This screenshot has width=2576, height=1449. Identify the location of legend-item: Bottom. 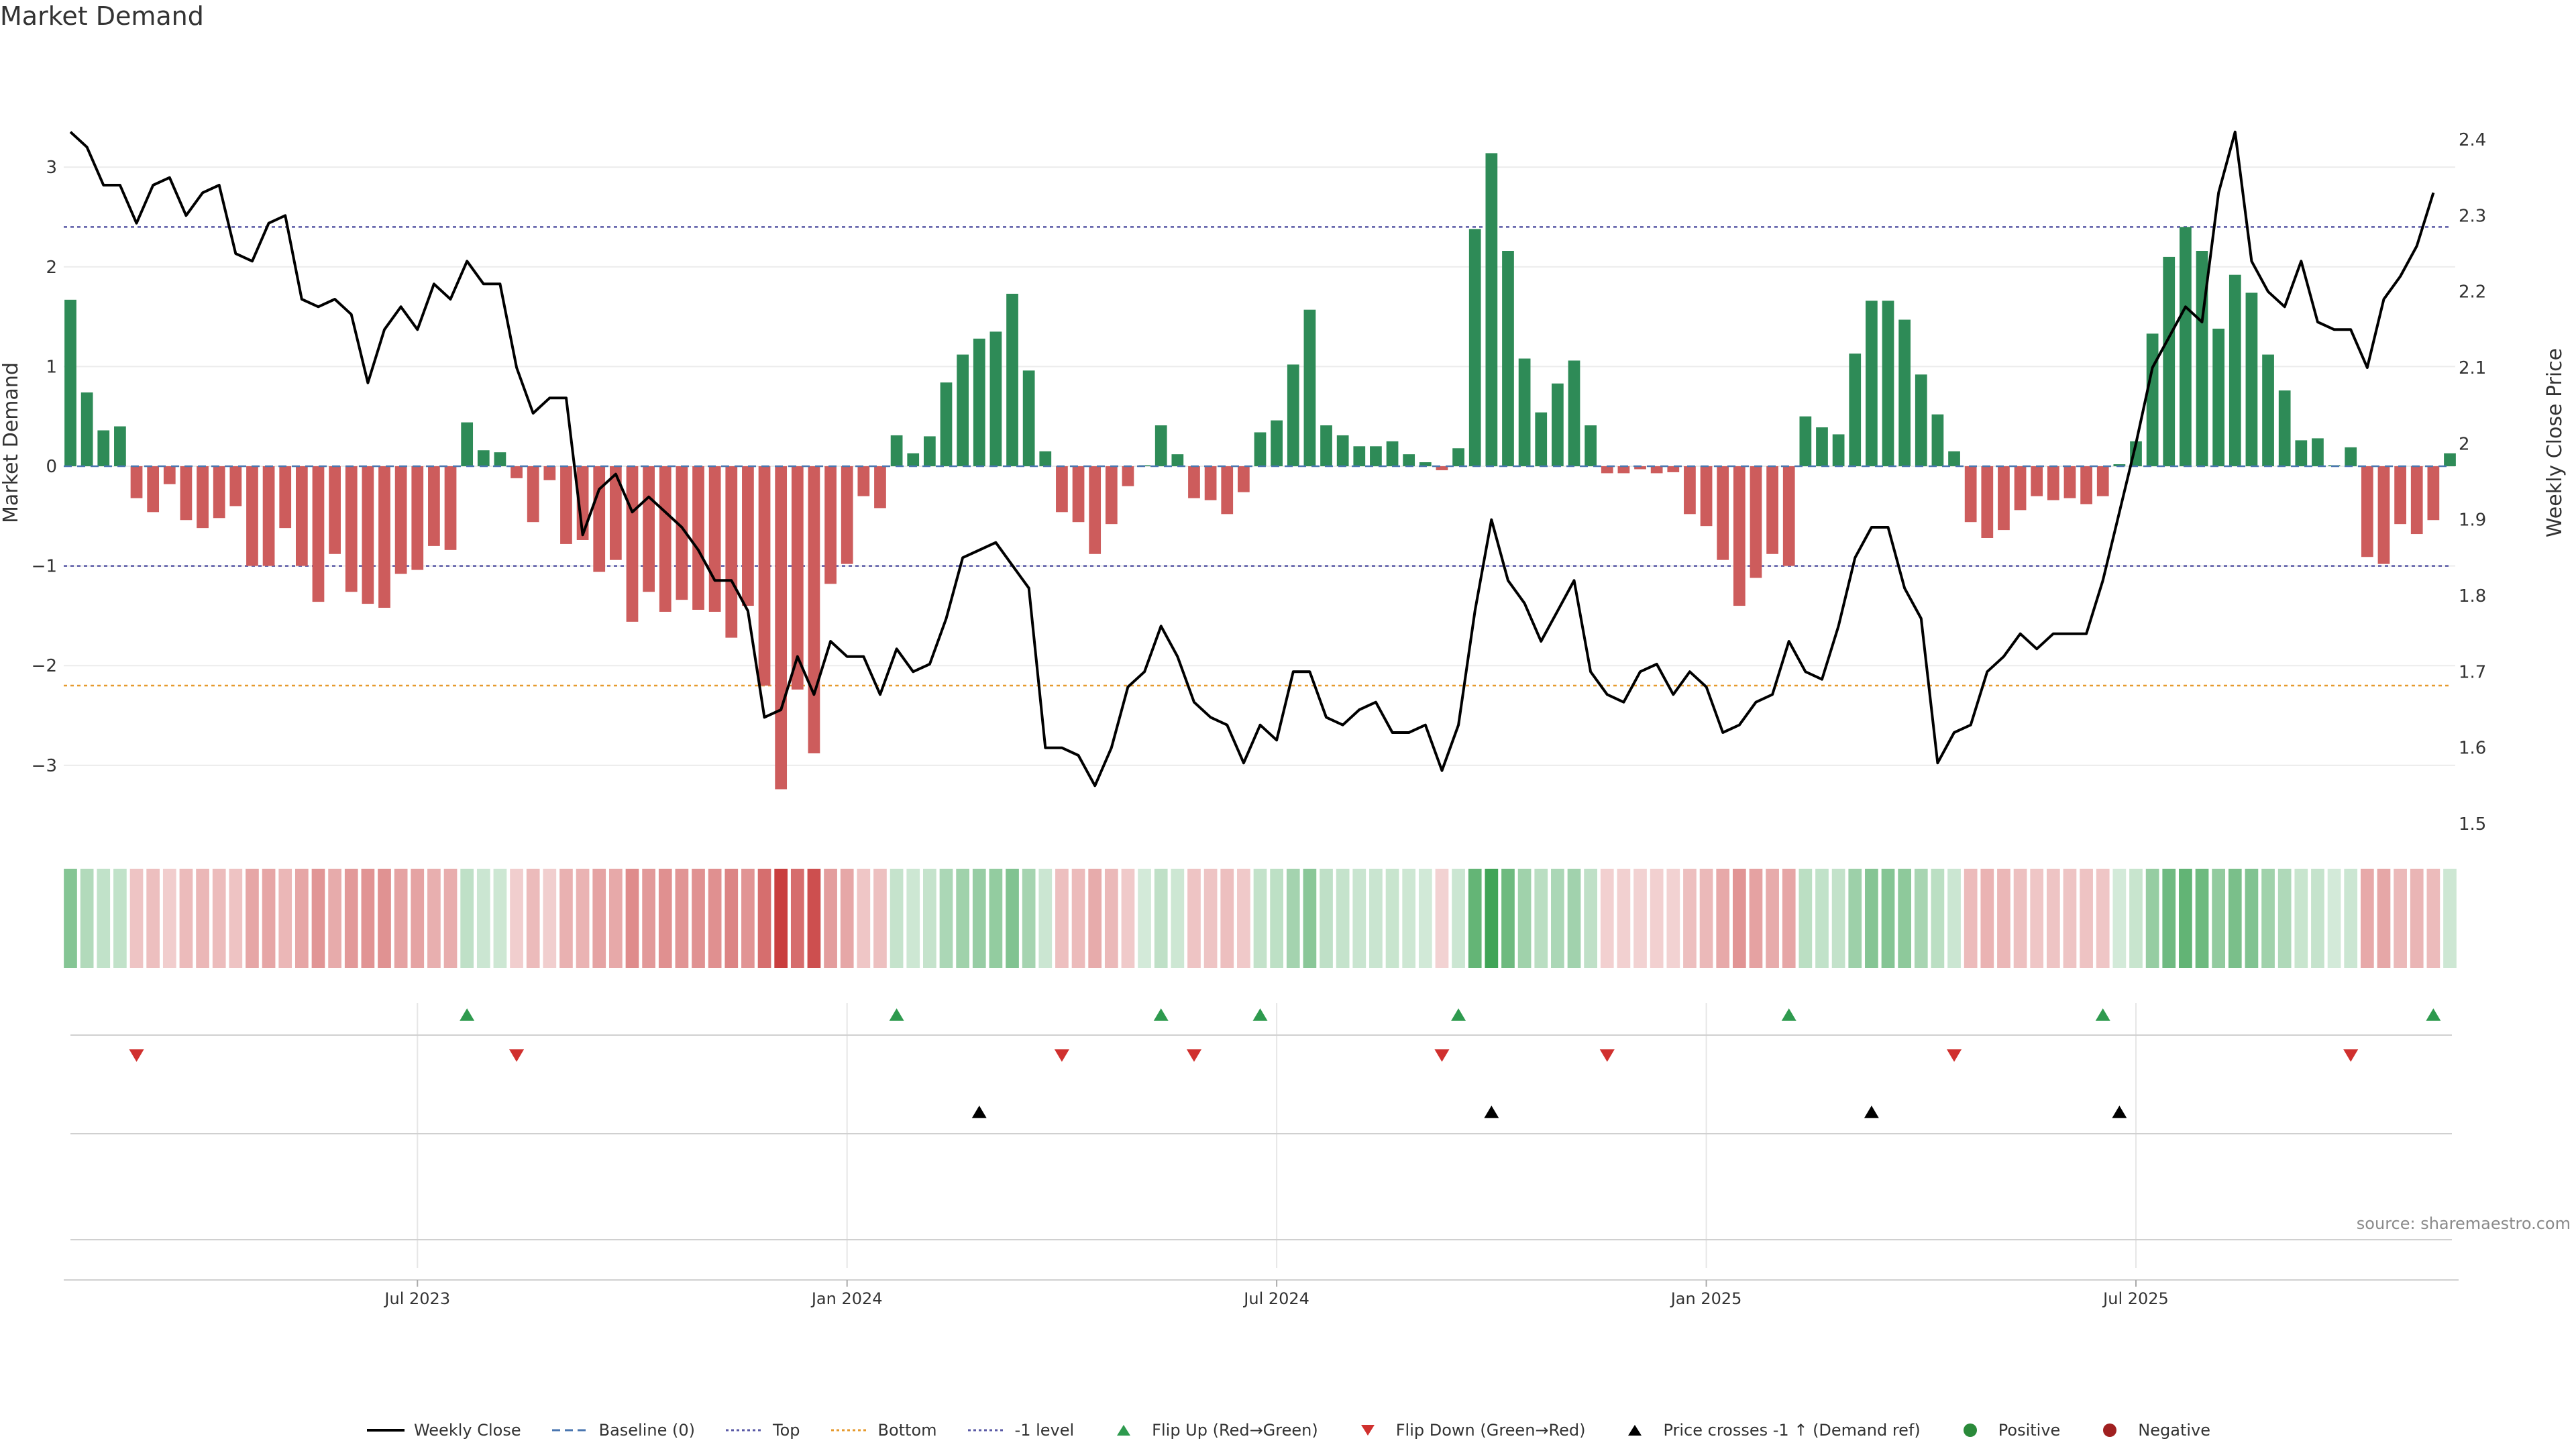
(883, 1430).